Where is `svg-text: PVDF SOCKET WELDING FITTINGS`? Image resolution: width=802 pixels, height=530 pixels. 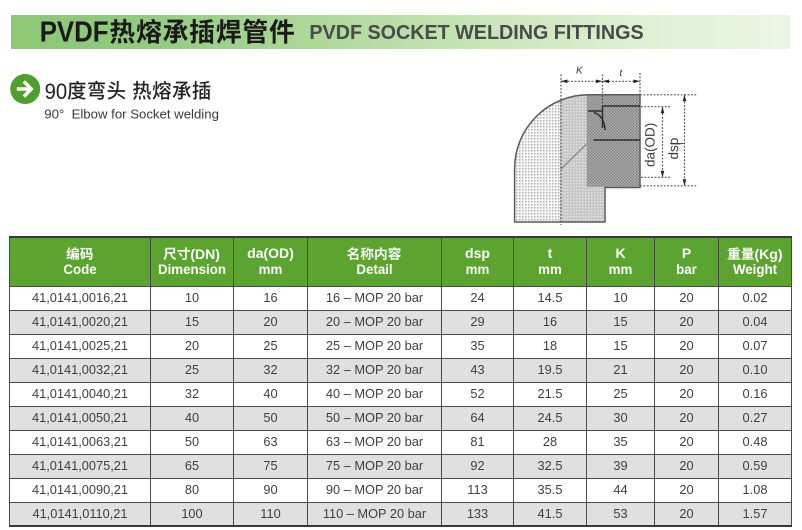 svg-text: PVDF SOCKET WELDING FITTINGS is located at coordinates (476, 32).